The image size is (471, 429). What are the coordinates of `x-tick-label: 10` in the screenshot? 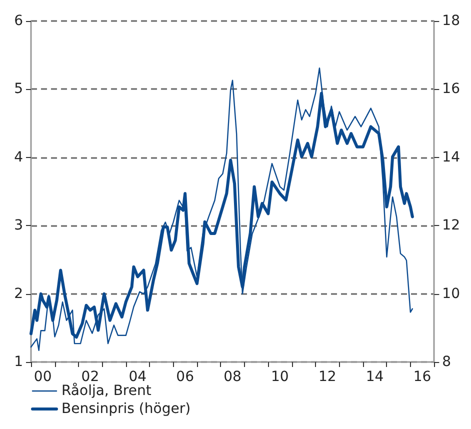 It's located at (280, 377).